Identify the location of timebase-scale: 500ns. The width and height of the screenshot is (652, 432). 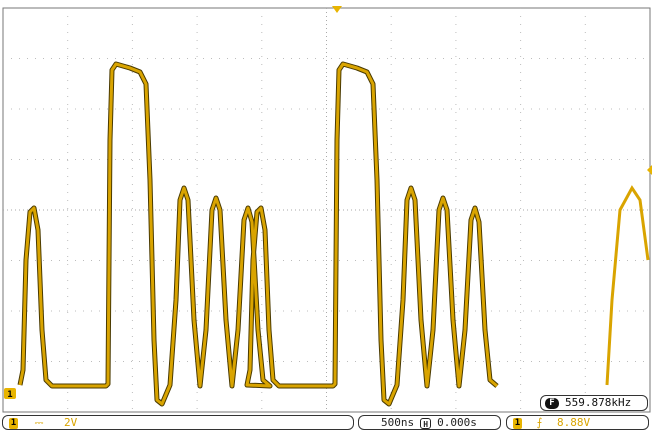
(398, 422).